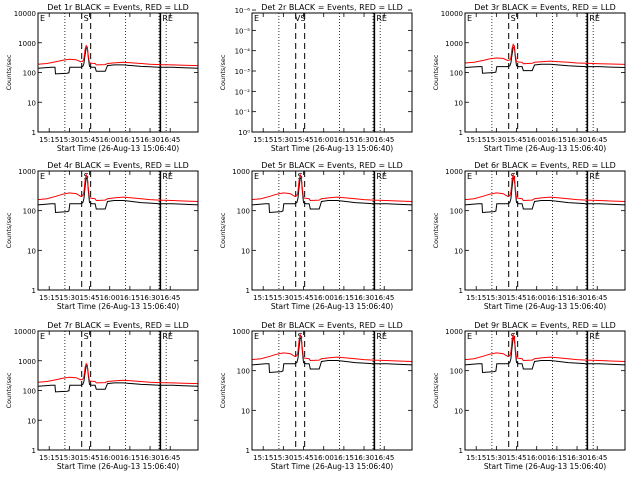  What do you see at coordinates (243, 72) in the screenshot?
I see `y-tick-label: 10⁻³` at bounding box center [243, 72].